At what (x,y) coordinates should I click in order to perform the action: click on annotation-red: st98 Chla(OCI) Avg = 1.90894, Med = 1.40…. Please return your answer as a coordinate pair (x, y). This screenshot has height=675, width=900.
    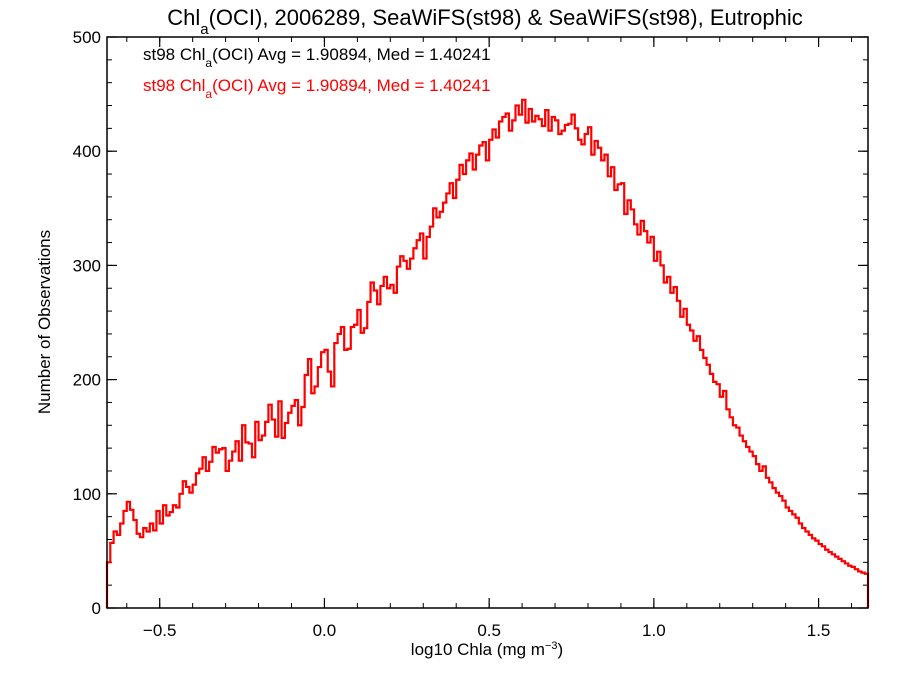
    Looking at the image, I should click on (317, 88).